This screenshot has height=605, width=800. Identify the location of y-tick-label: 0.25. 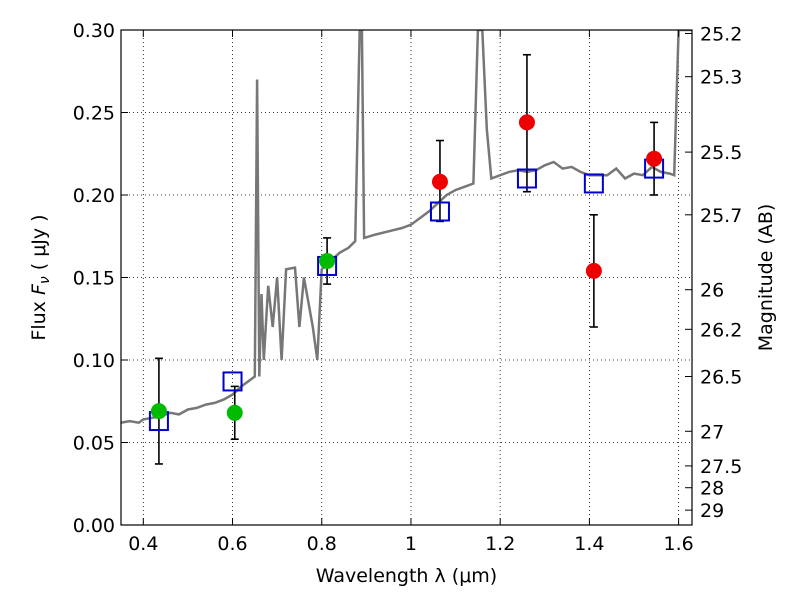
(94, 114).